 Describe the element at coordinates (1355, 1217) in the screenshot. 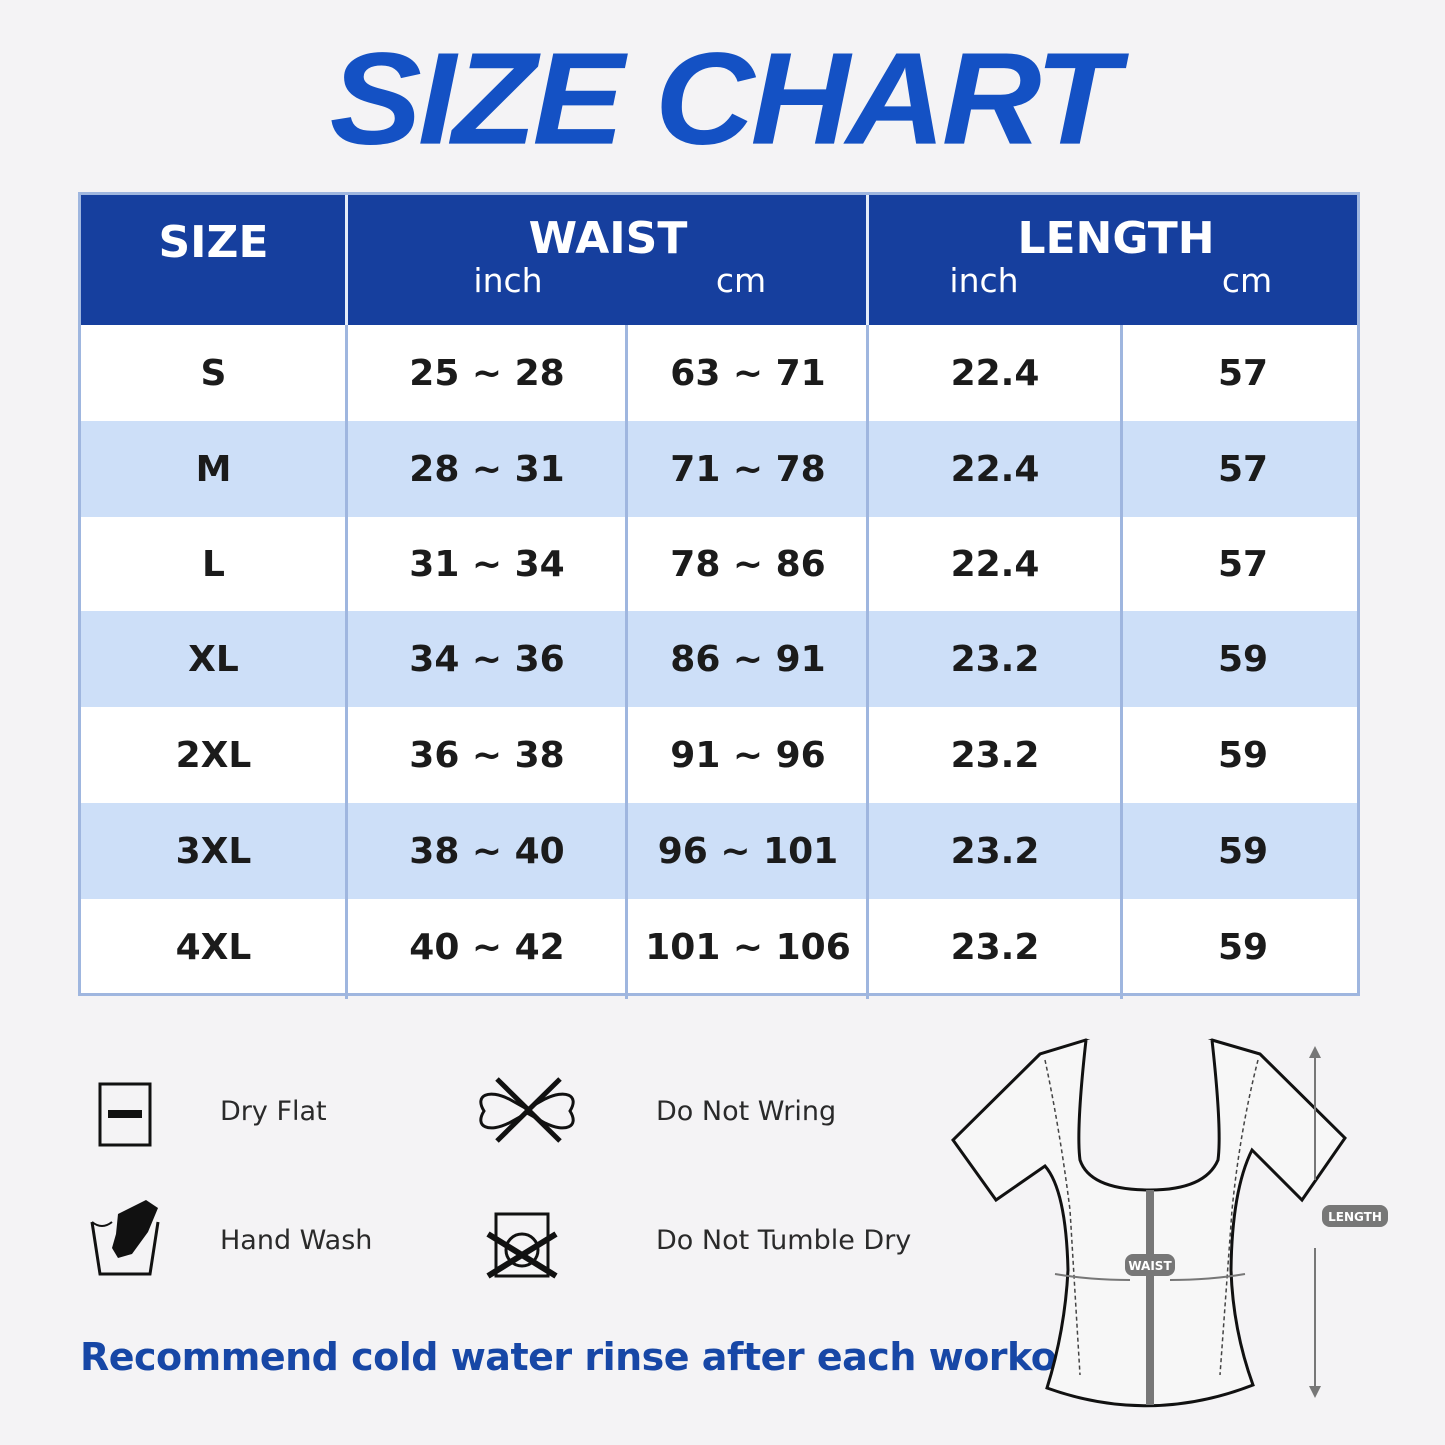

I see `length-label: LENGTH` at that location.